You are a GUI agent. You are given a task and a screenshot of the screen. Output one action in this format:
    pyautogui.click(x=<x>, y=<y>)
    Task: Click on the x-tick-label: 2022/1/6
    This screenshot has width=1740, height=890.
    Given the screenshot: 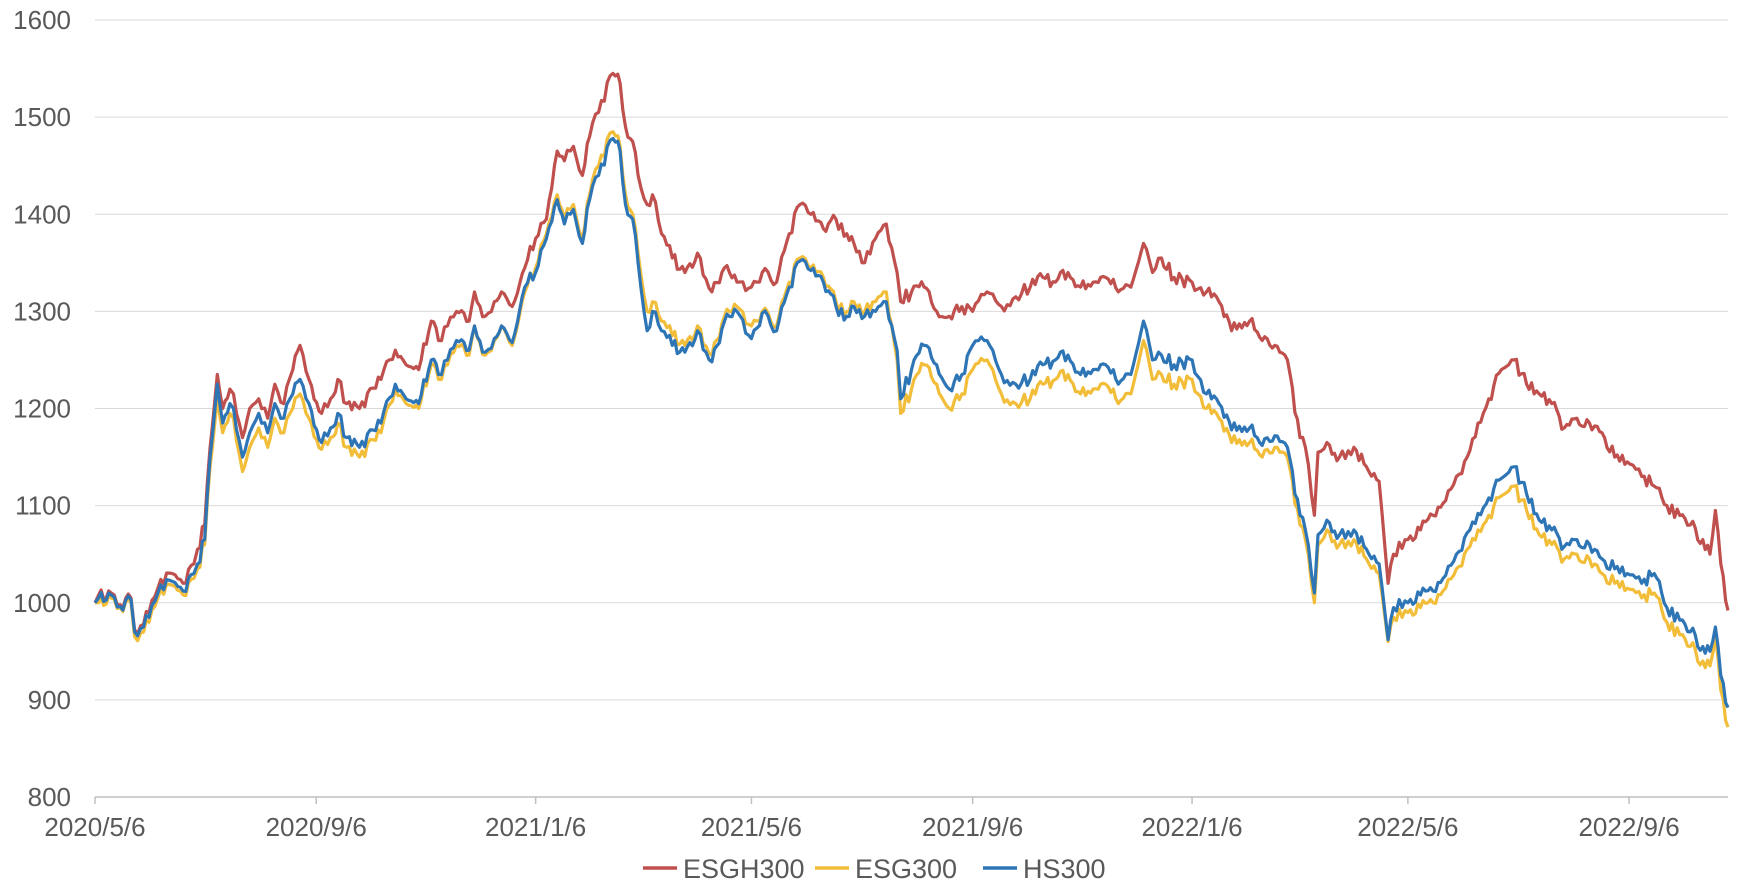 What is the action you would take?
    pyautogui.click(x=1191, y=827)
    